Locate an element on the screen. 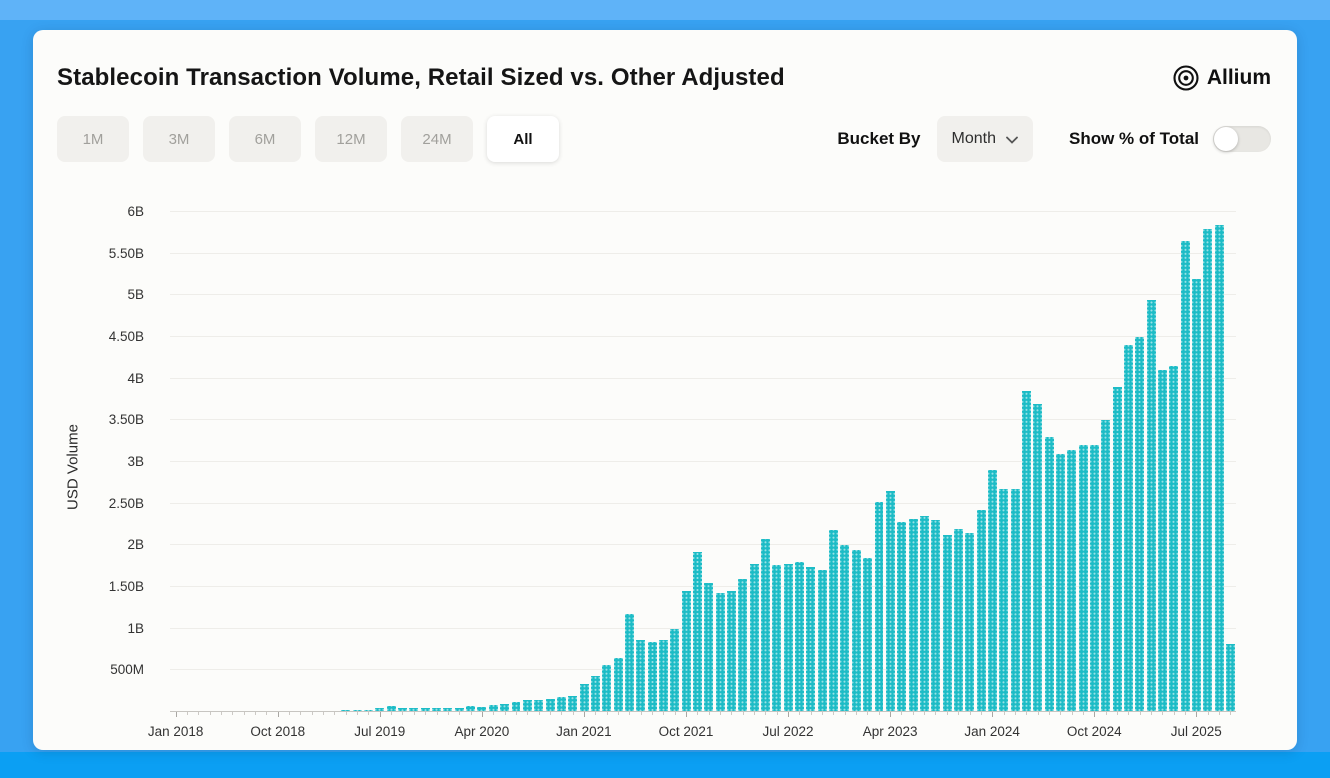 This screenshot has width=1330, height=778. bucket-by-value: Month is located at coordinates (973, 138).